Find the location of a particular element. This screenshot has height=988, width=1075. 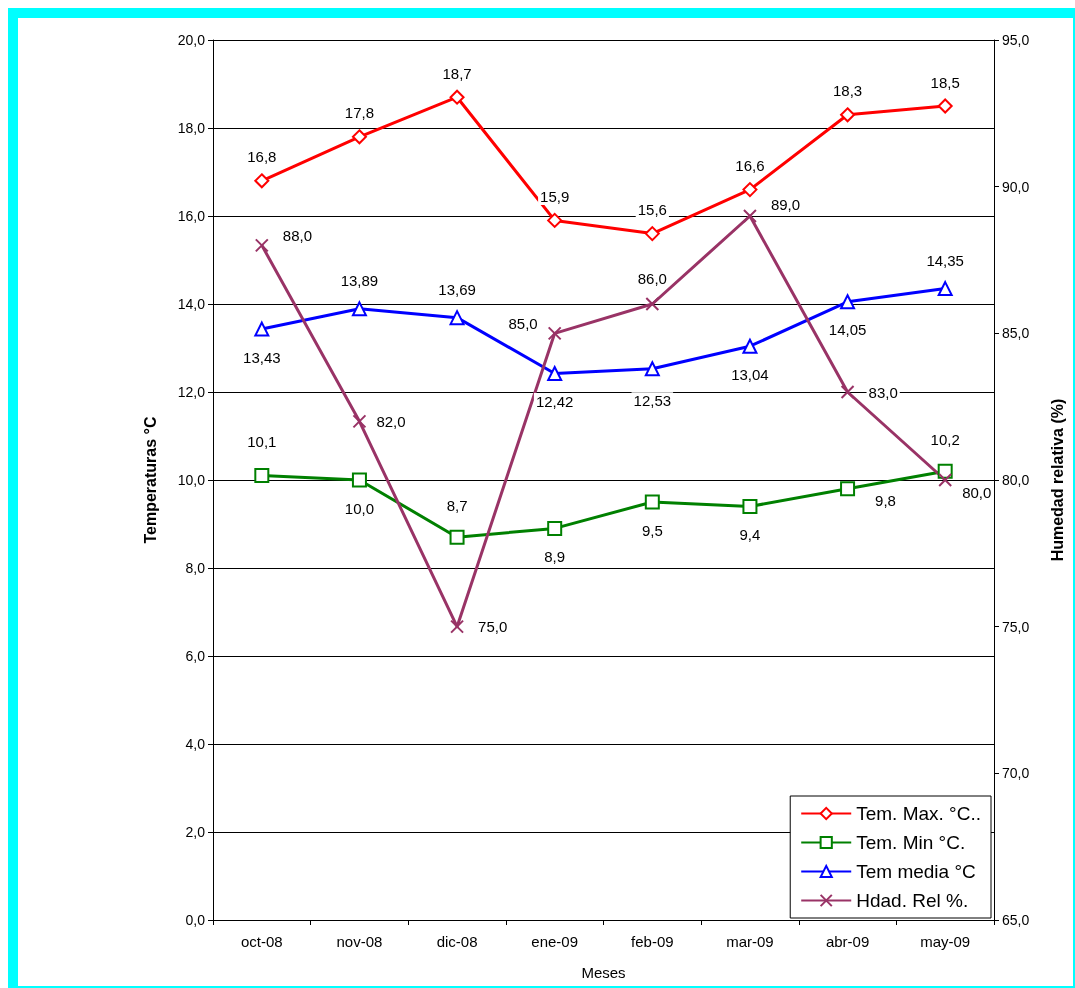

data-label: 17,8 is located at coordinates (359, 113).